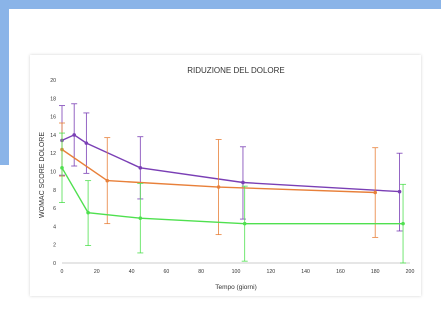  What do you see at coordinates (201, 272) in the screenshot?
I see `x-tick-label: 80` at bounding box center [201, 272].